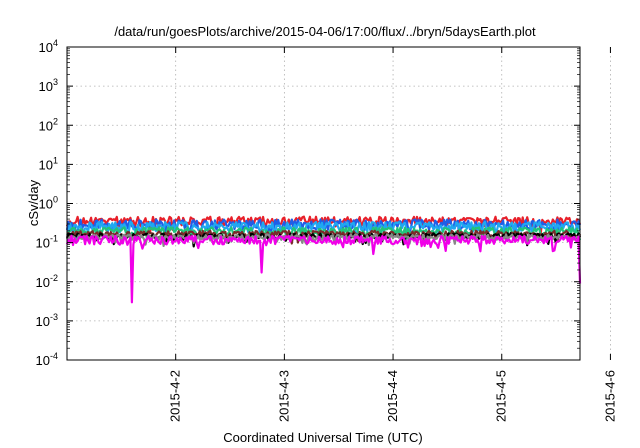  What do you see at coordinates (48, 46) in the screenshot?
I see `y-tick-label: 10⁴` at bounding box center [48, 46].